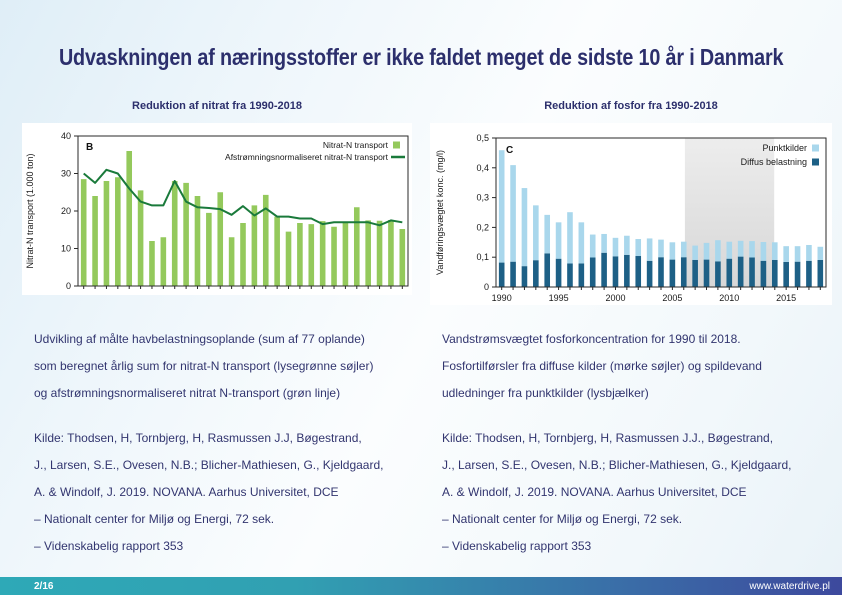 The height and width of the screenshot is (595, 842). Describe the element at coordinates (482, 227) in the screenshot. I see `y-tick-label: 0,2` at that location.